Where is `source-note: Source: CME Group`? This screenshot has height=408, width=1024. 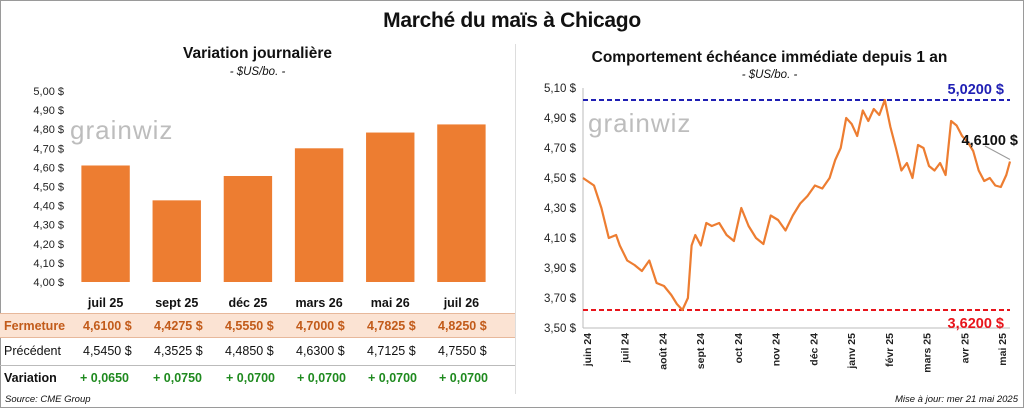
source-note: Source: CME Group is located at coordinates (48, 399).